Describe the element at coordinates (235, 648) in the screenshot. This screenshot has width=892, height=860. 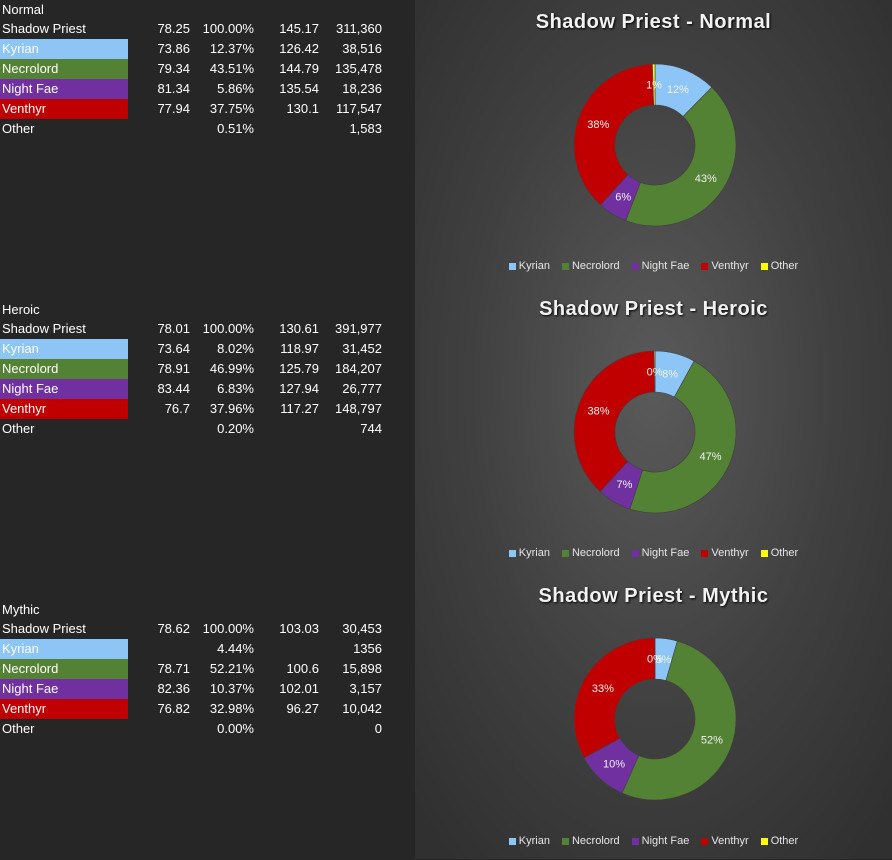
I see `cell-value: 4.44%` at that location.